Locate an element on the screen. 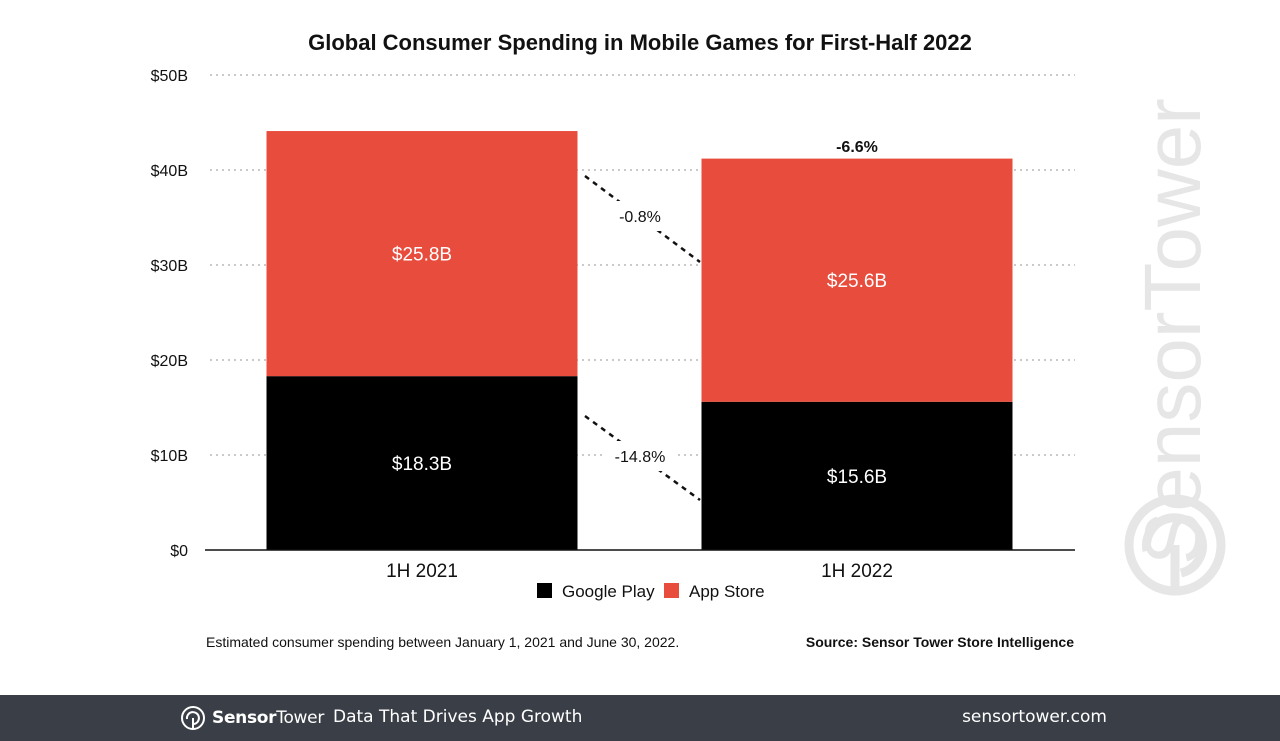  footer-brand-tower: Tower is located at coordinates (300, 718).